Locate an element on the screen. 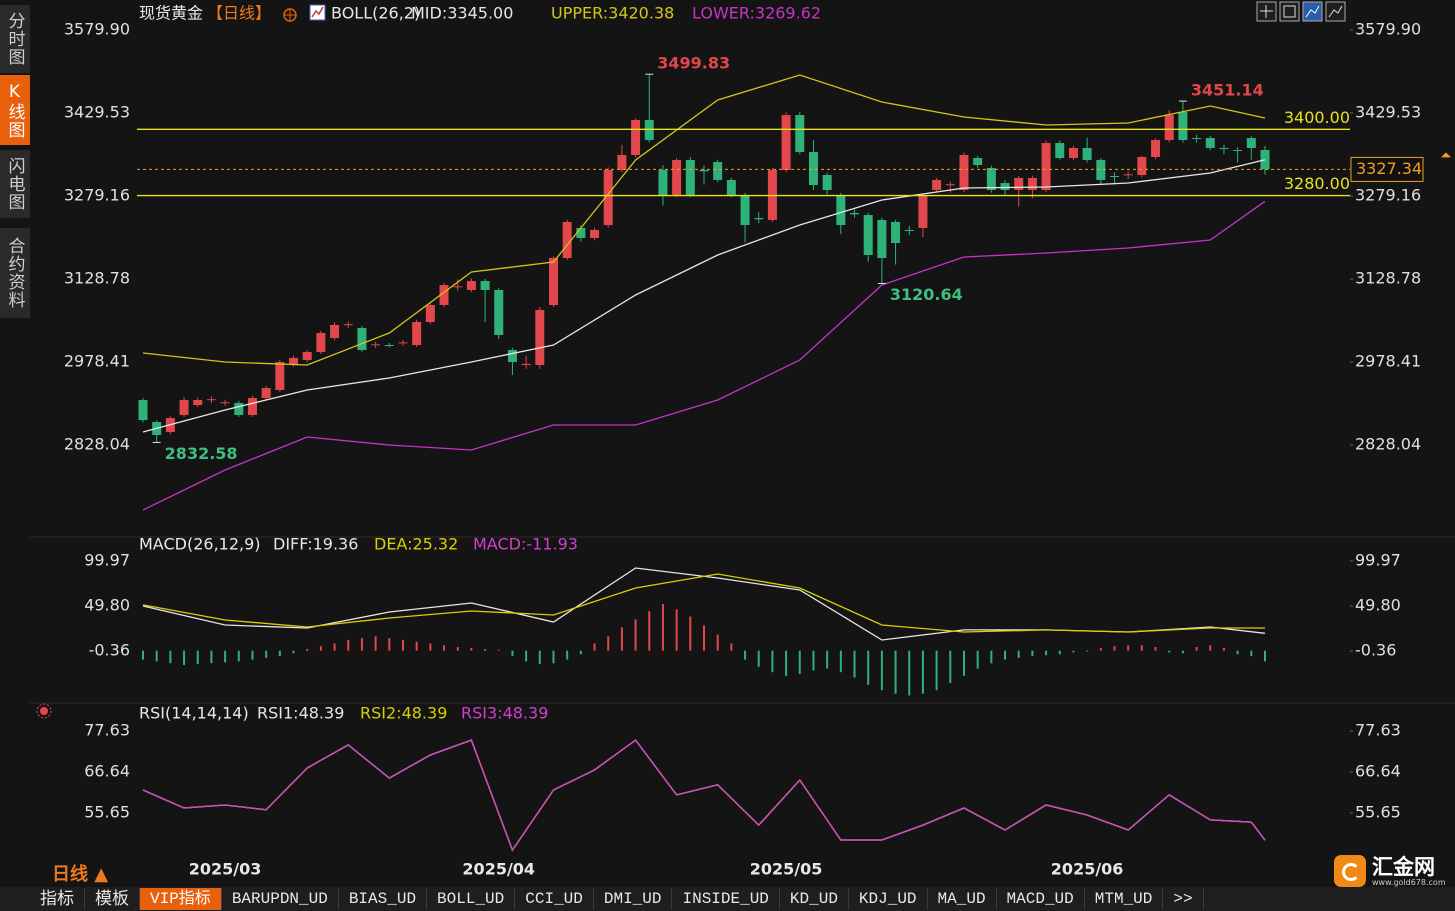  tab: DMI_UD is located at coordinates (633, 899).